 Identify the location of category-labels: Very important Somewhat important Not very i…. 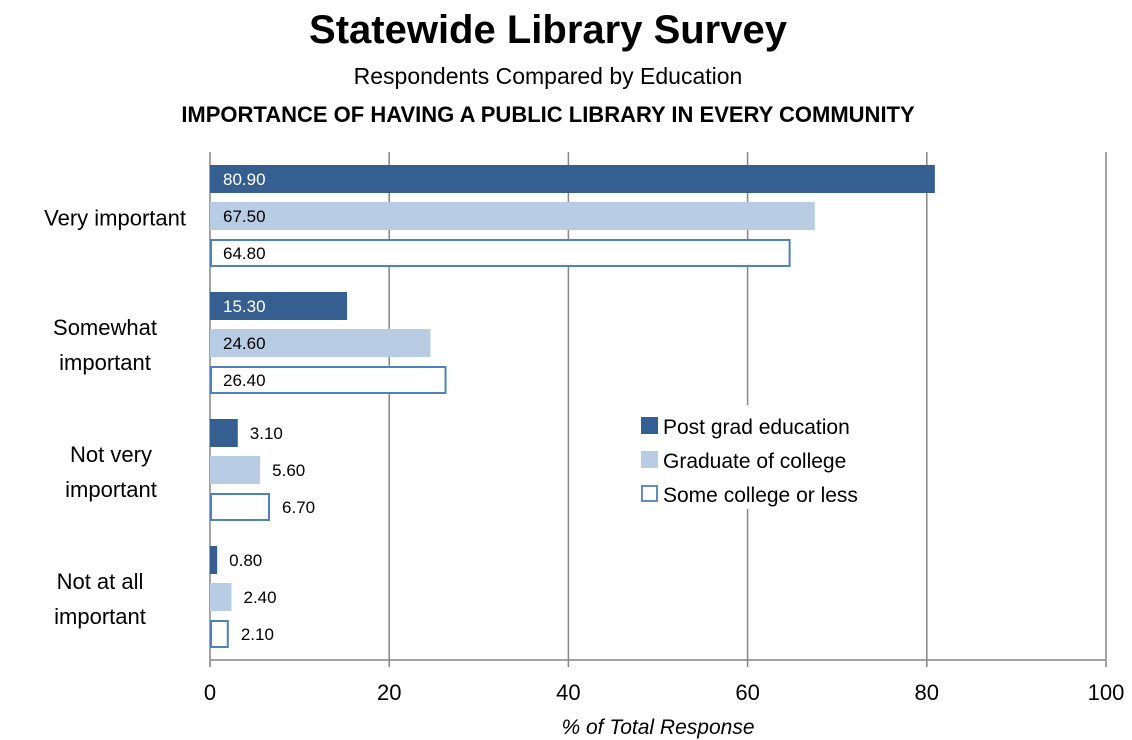
(115, 418).